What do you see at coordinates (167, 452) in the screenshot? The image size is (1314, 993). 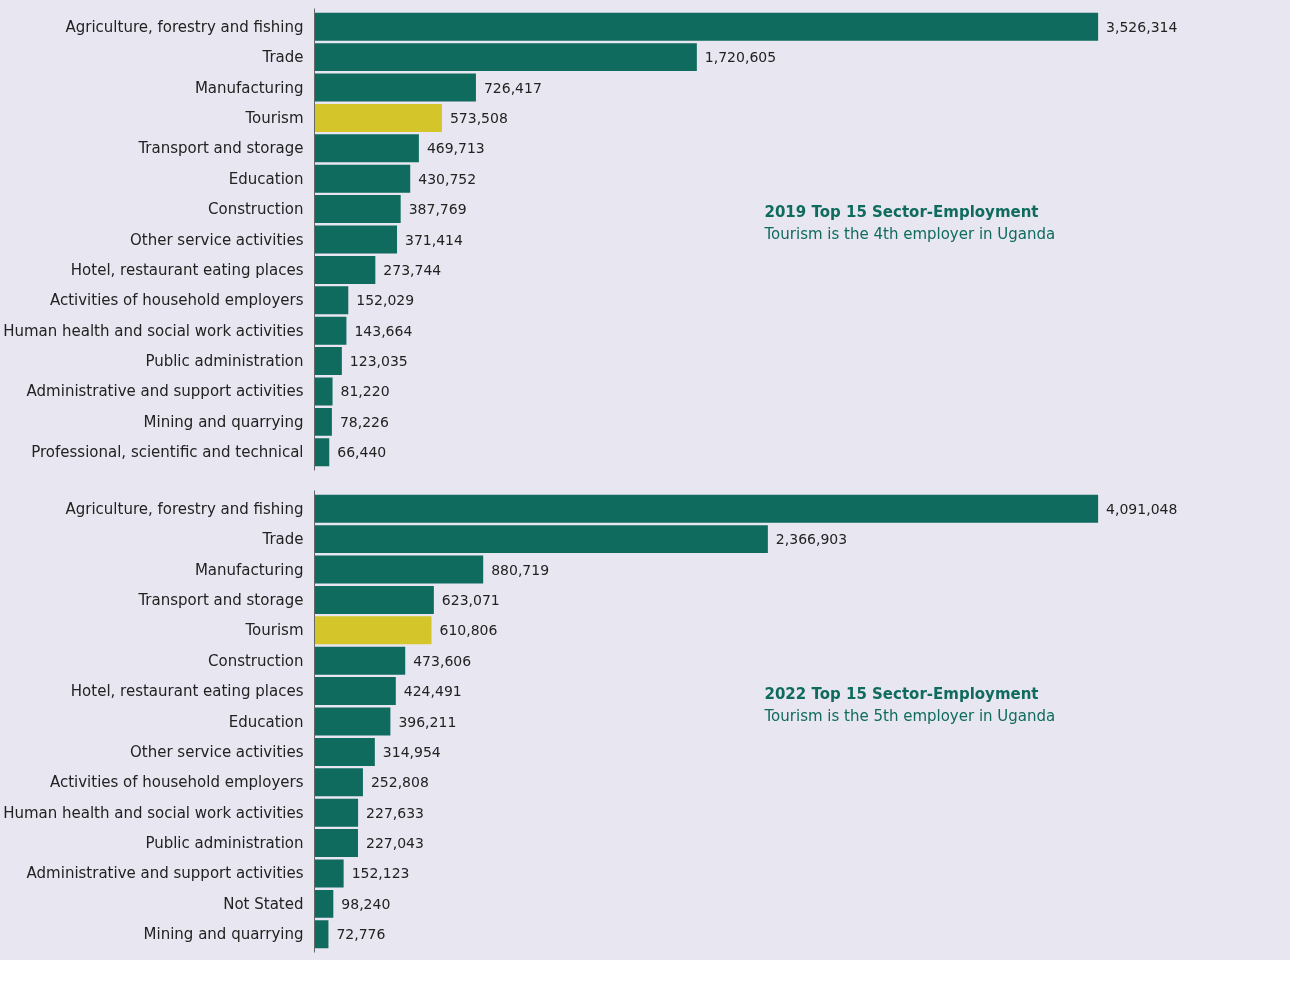 I see `y-tick-label: Professional, scientific and technical` at bounding box center [167, 452].